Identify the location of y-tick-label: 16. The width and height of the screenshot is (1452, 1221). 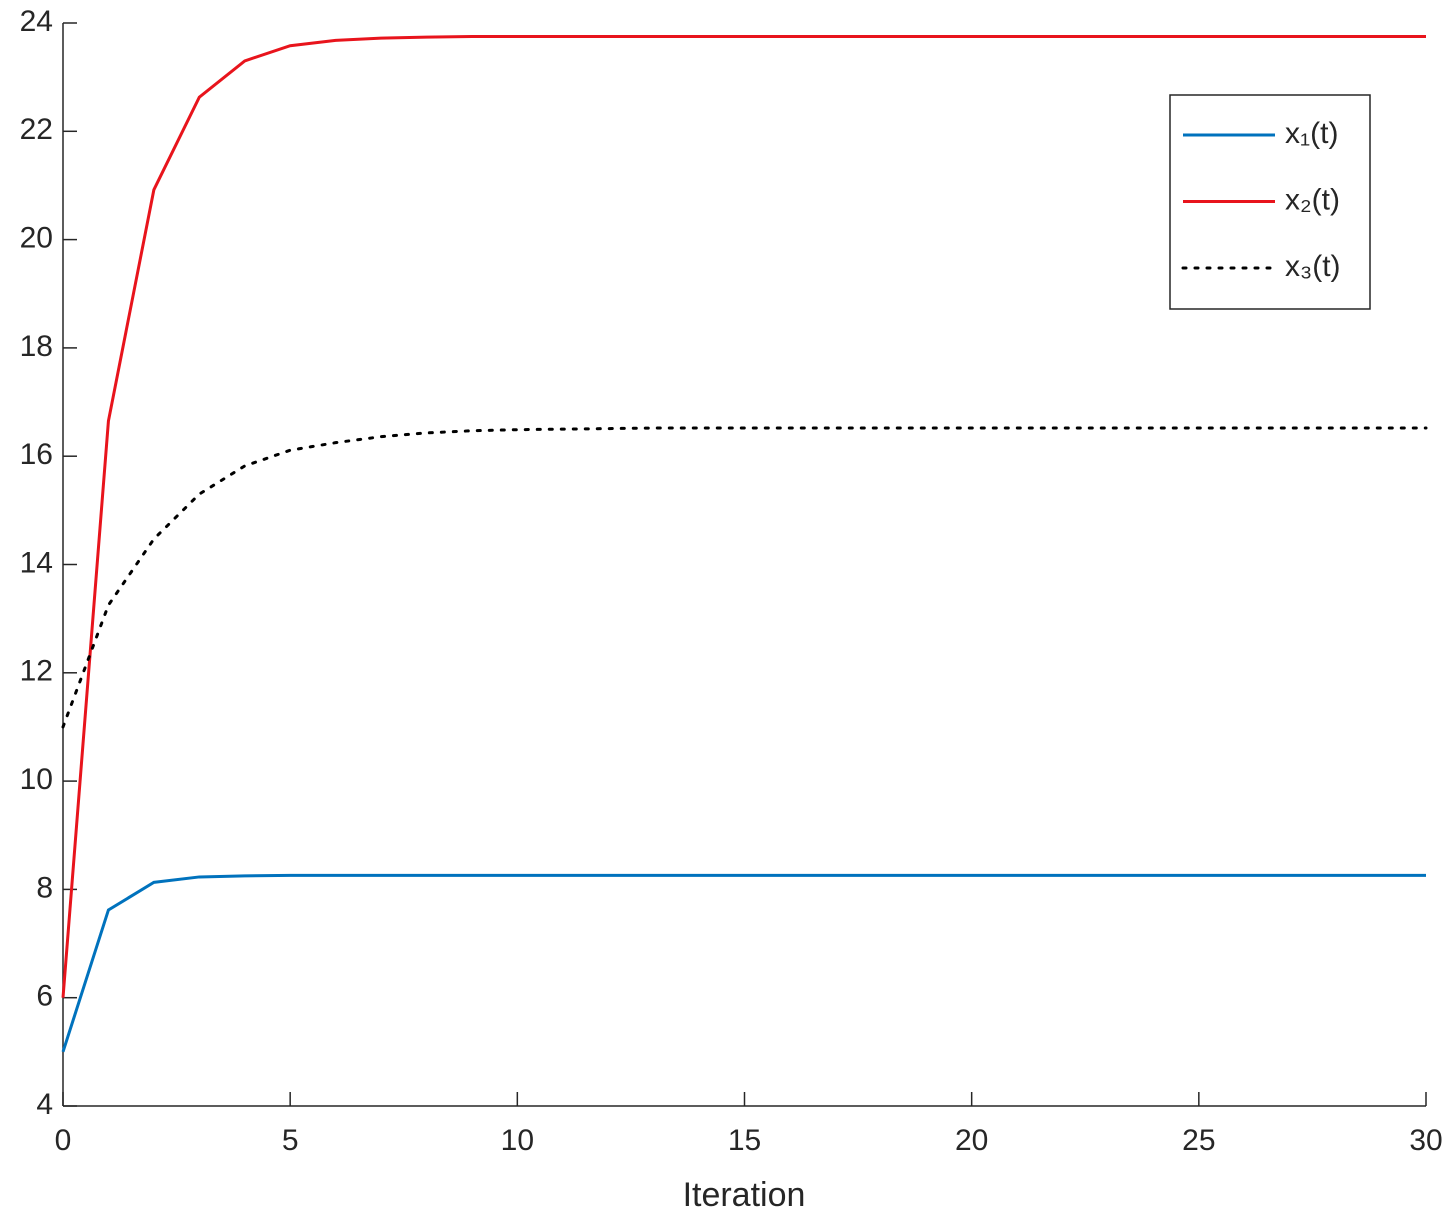
(36, 454).